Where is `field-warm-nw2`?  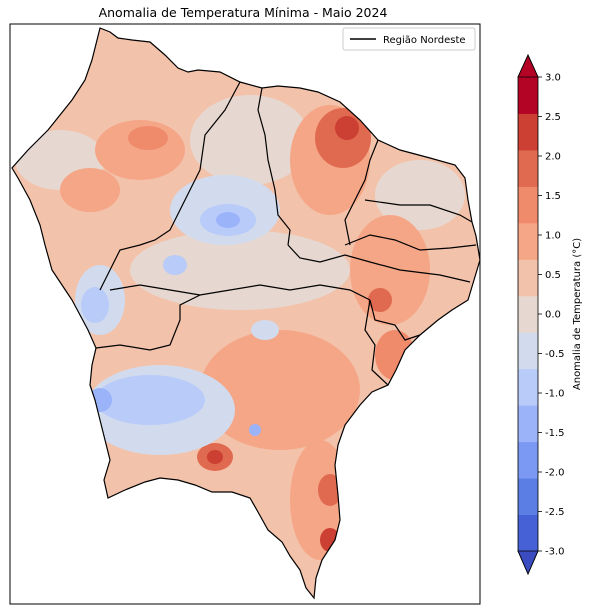 field-warm-nw2 is located at coordinates (148, 138).